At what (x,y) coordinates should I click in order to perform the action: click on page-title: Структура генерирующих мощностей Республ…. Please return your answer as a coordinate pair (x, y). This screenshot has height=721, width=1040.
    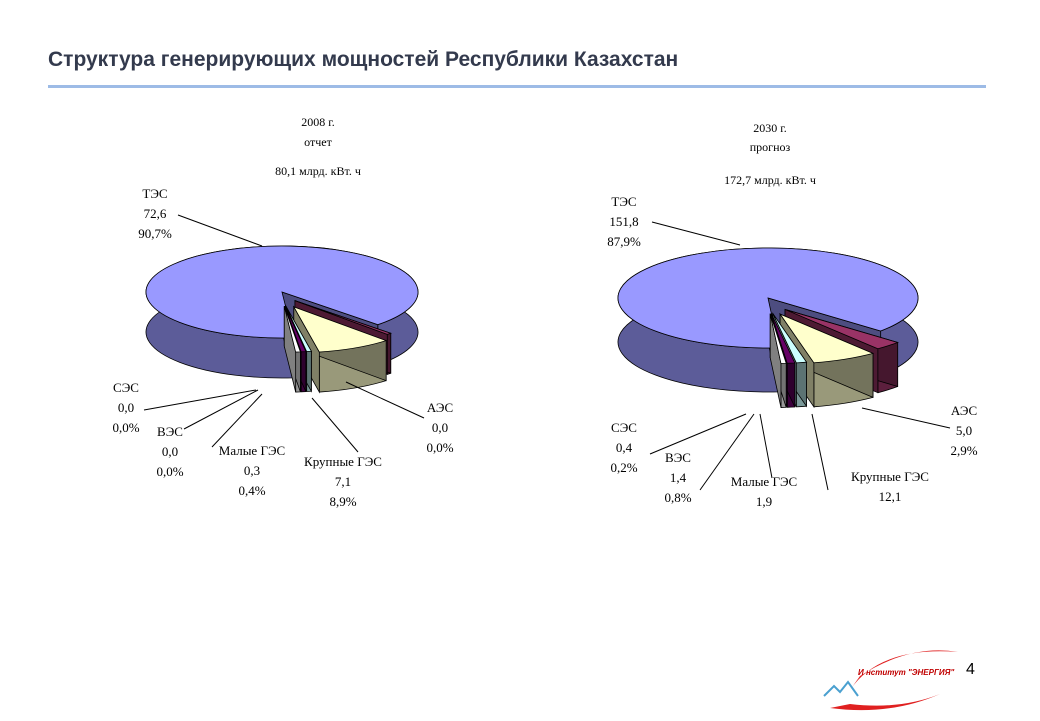
    Looking at the image, I should click on (363, 59).